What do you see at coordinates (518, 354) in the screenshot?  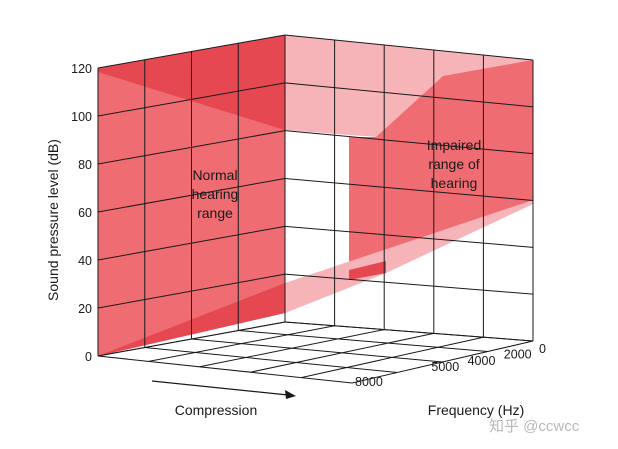 I see `frequency-tick-label: 2000` at bounding box center [518, 354].